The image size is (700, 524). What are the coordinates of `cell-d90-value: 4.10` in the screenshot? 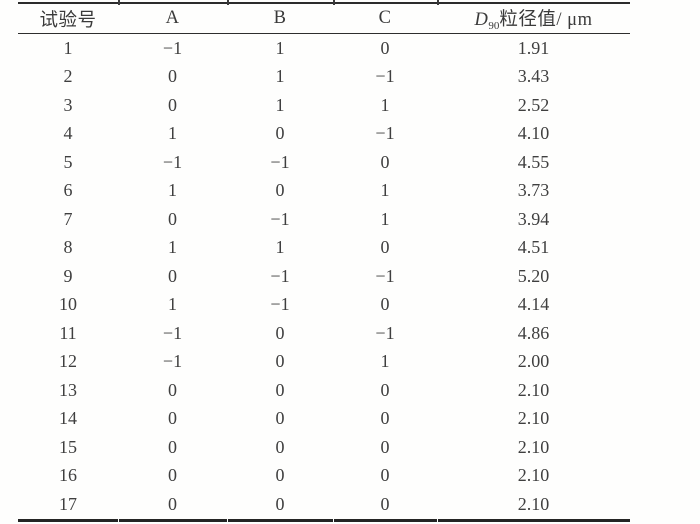 It's located at (533, 133).